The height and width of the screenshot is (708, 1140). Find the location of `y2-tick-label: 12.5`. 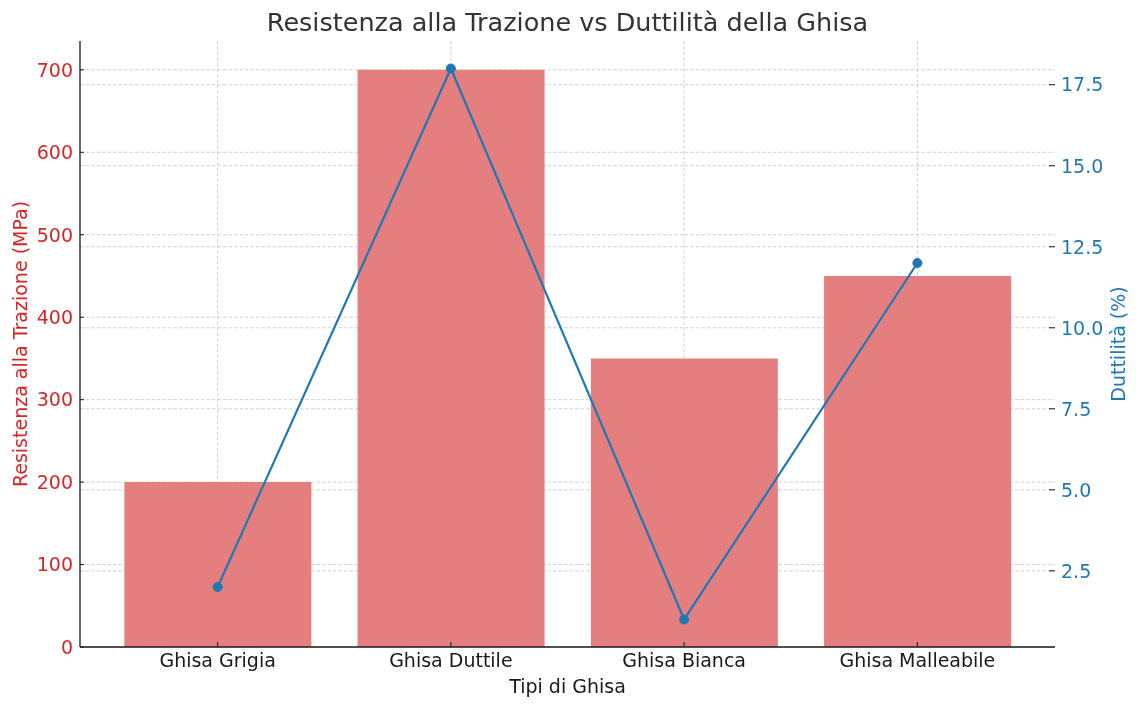

y2-tick-label: 12.5 is located at coordinates (1082, 246).